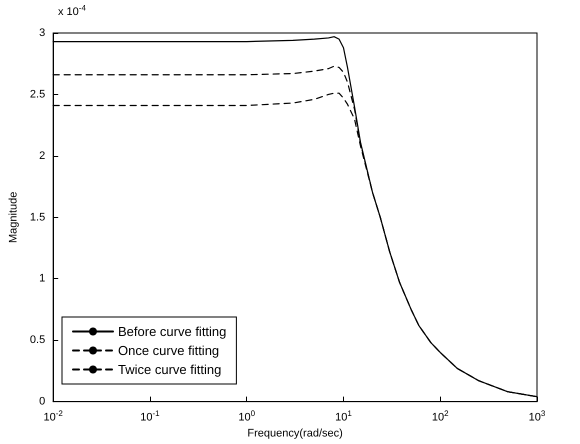 This screenshot has height=444, width=580. I want to click on y-tick-label: 2.5, so click(38, 94).